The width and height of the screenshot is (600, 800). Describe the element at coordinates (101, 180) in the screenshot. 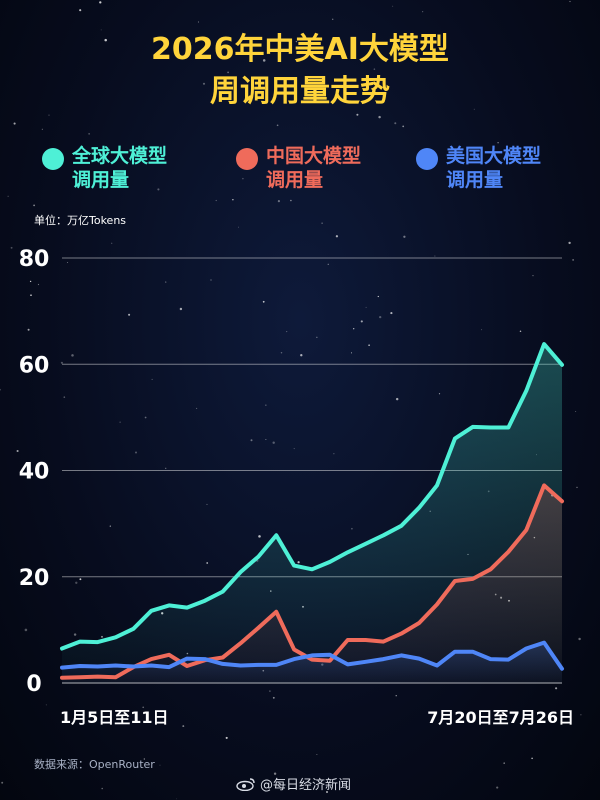

I see `legend-label-global-line2: 调用量` at that location.